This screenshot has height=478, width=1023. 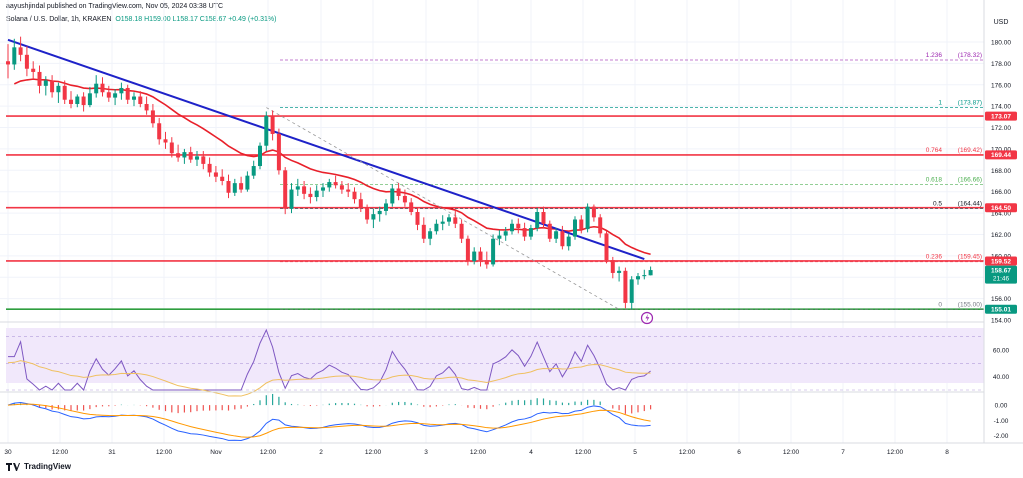 I want to click on tradingview-brand: TradingView, so click(x=38, y=466).